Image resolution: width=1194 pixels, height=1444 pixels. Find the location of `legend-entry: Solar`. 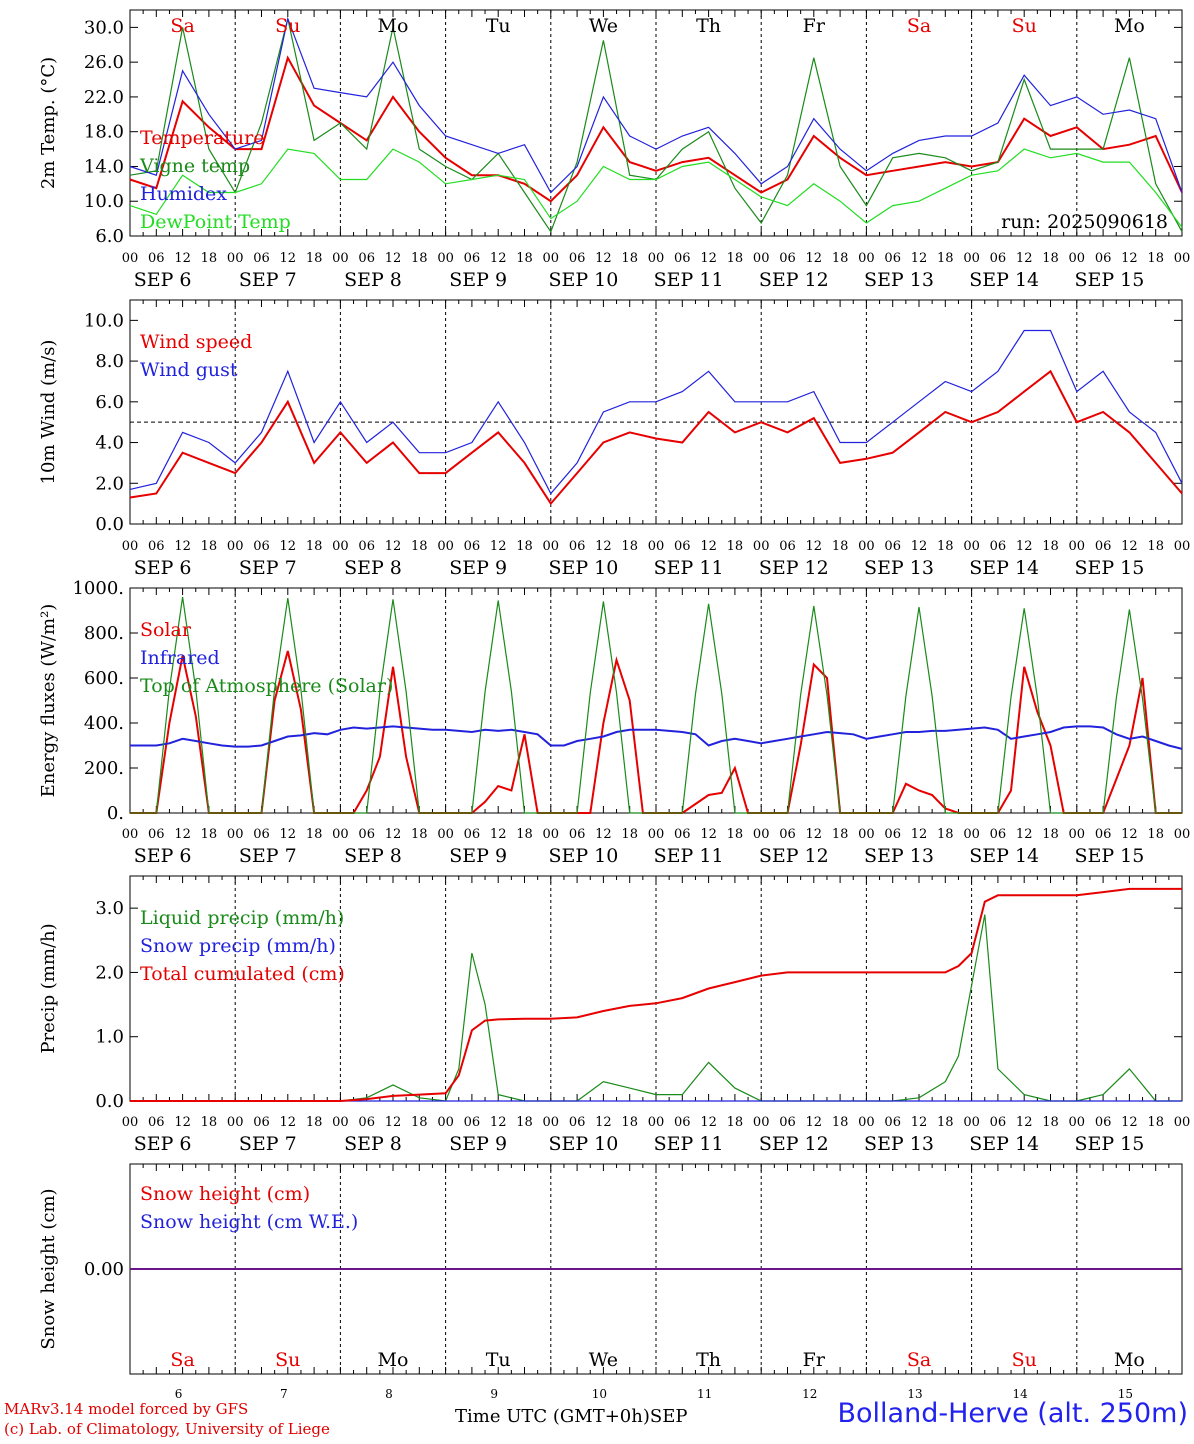

legend-entry: Solar is located at coordinates (166, 630).